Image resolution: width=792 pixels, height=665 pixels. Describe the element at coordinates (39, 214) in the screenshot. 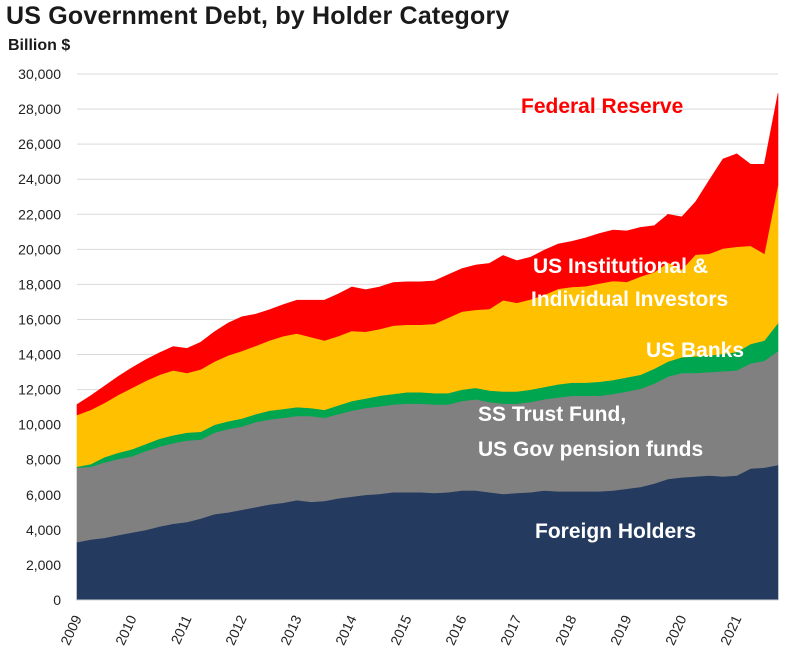

I see `y-tick-label: 22,000` at that location.